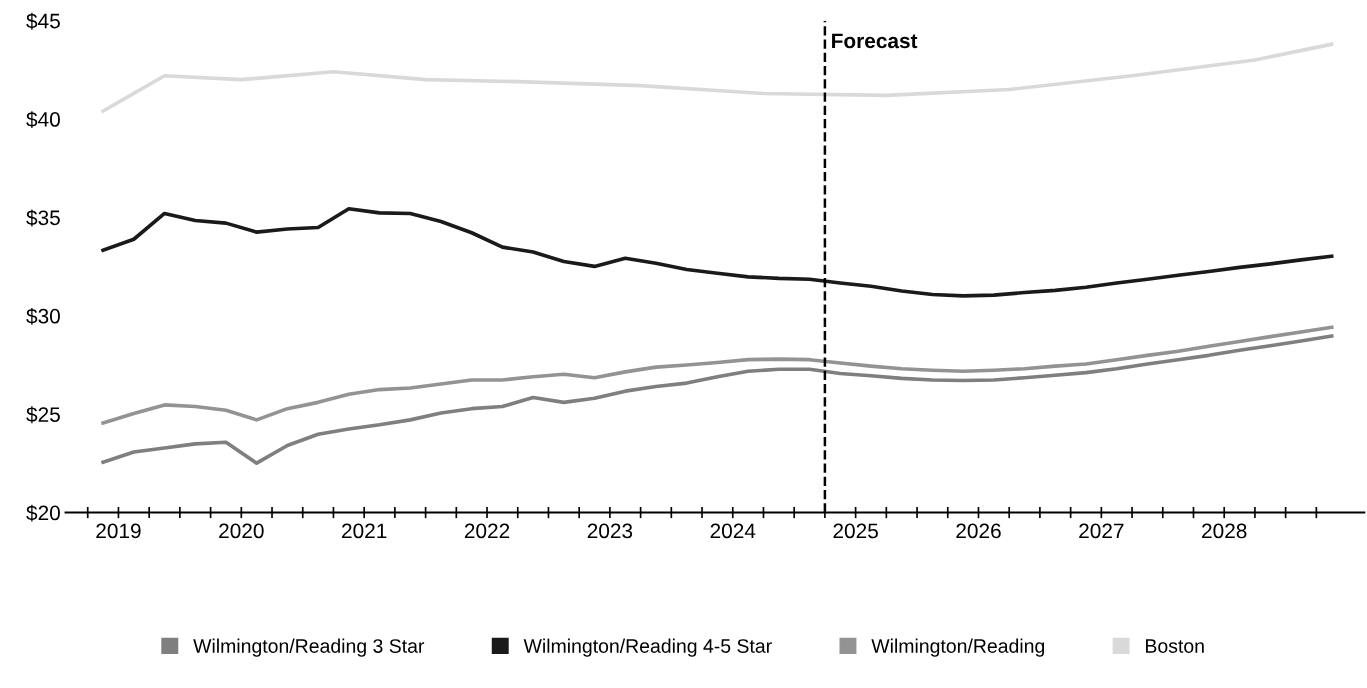 The height and width of the screenshot is (688, 1367). I want to click on y-tick-label: $20, so click(43, 513).